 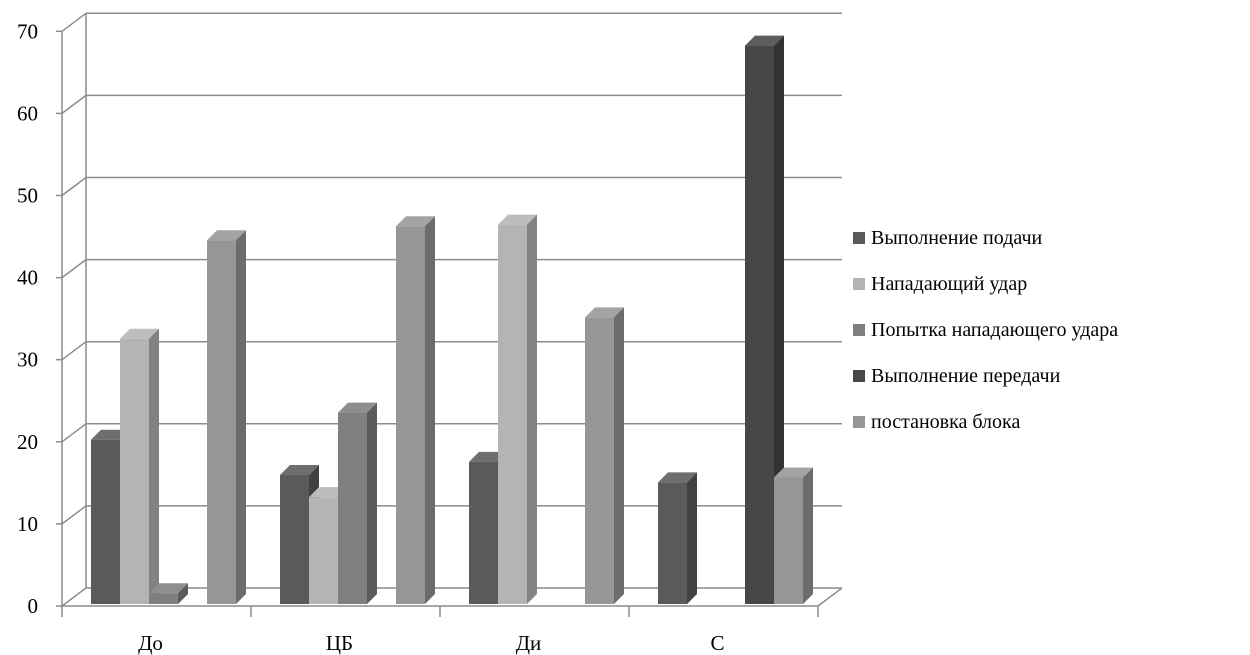 What do you see at coordinates (27, 524) in the screenshot?
I see `y-tick-label: 10` at bounding box center [27, 524].